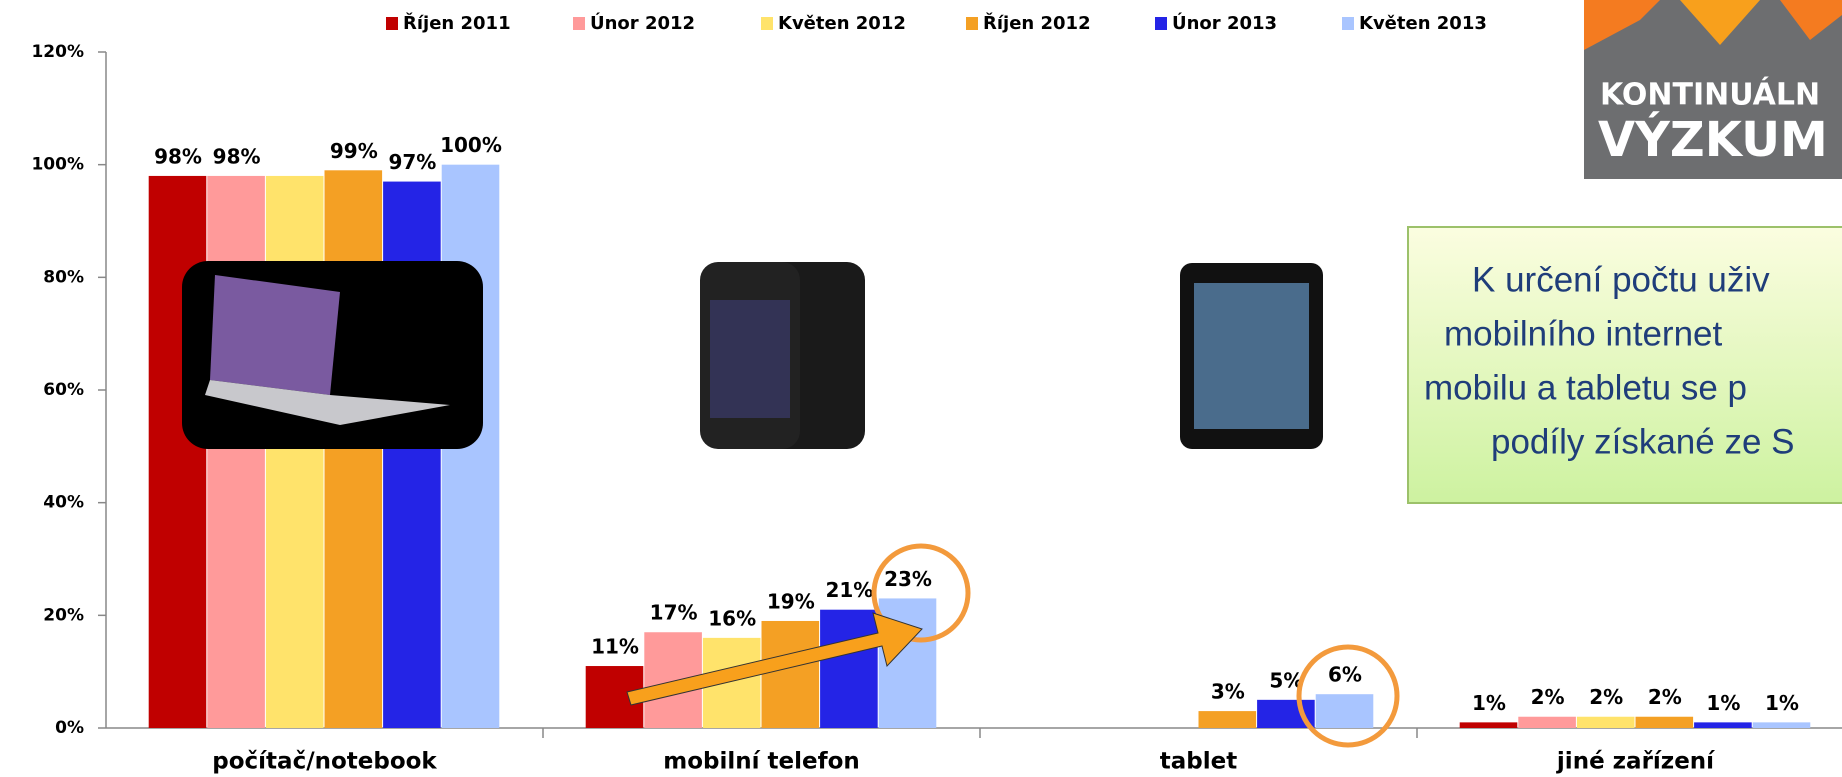 The width and height of the screenshot is (1842, 777). Describe the element at coordinates (1228, 692) in the screenshot. I see `value-label: 3%` at that location.